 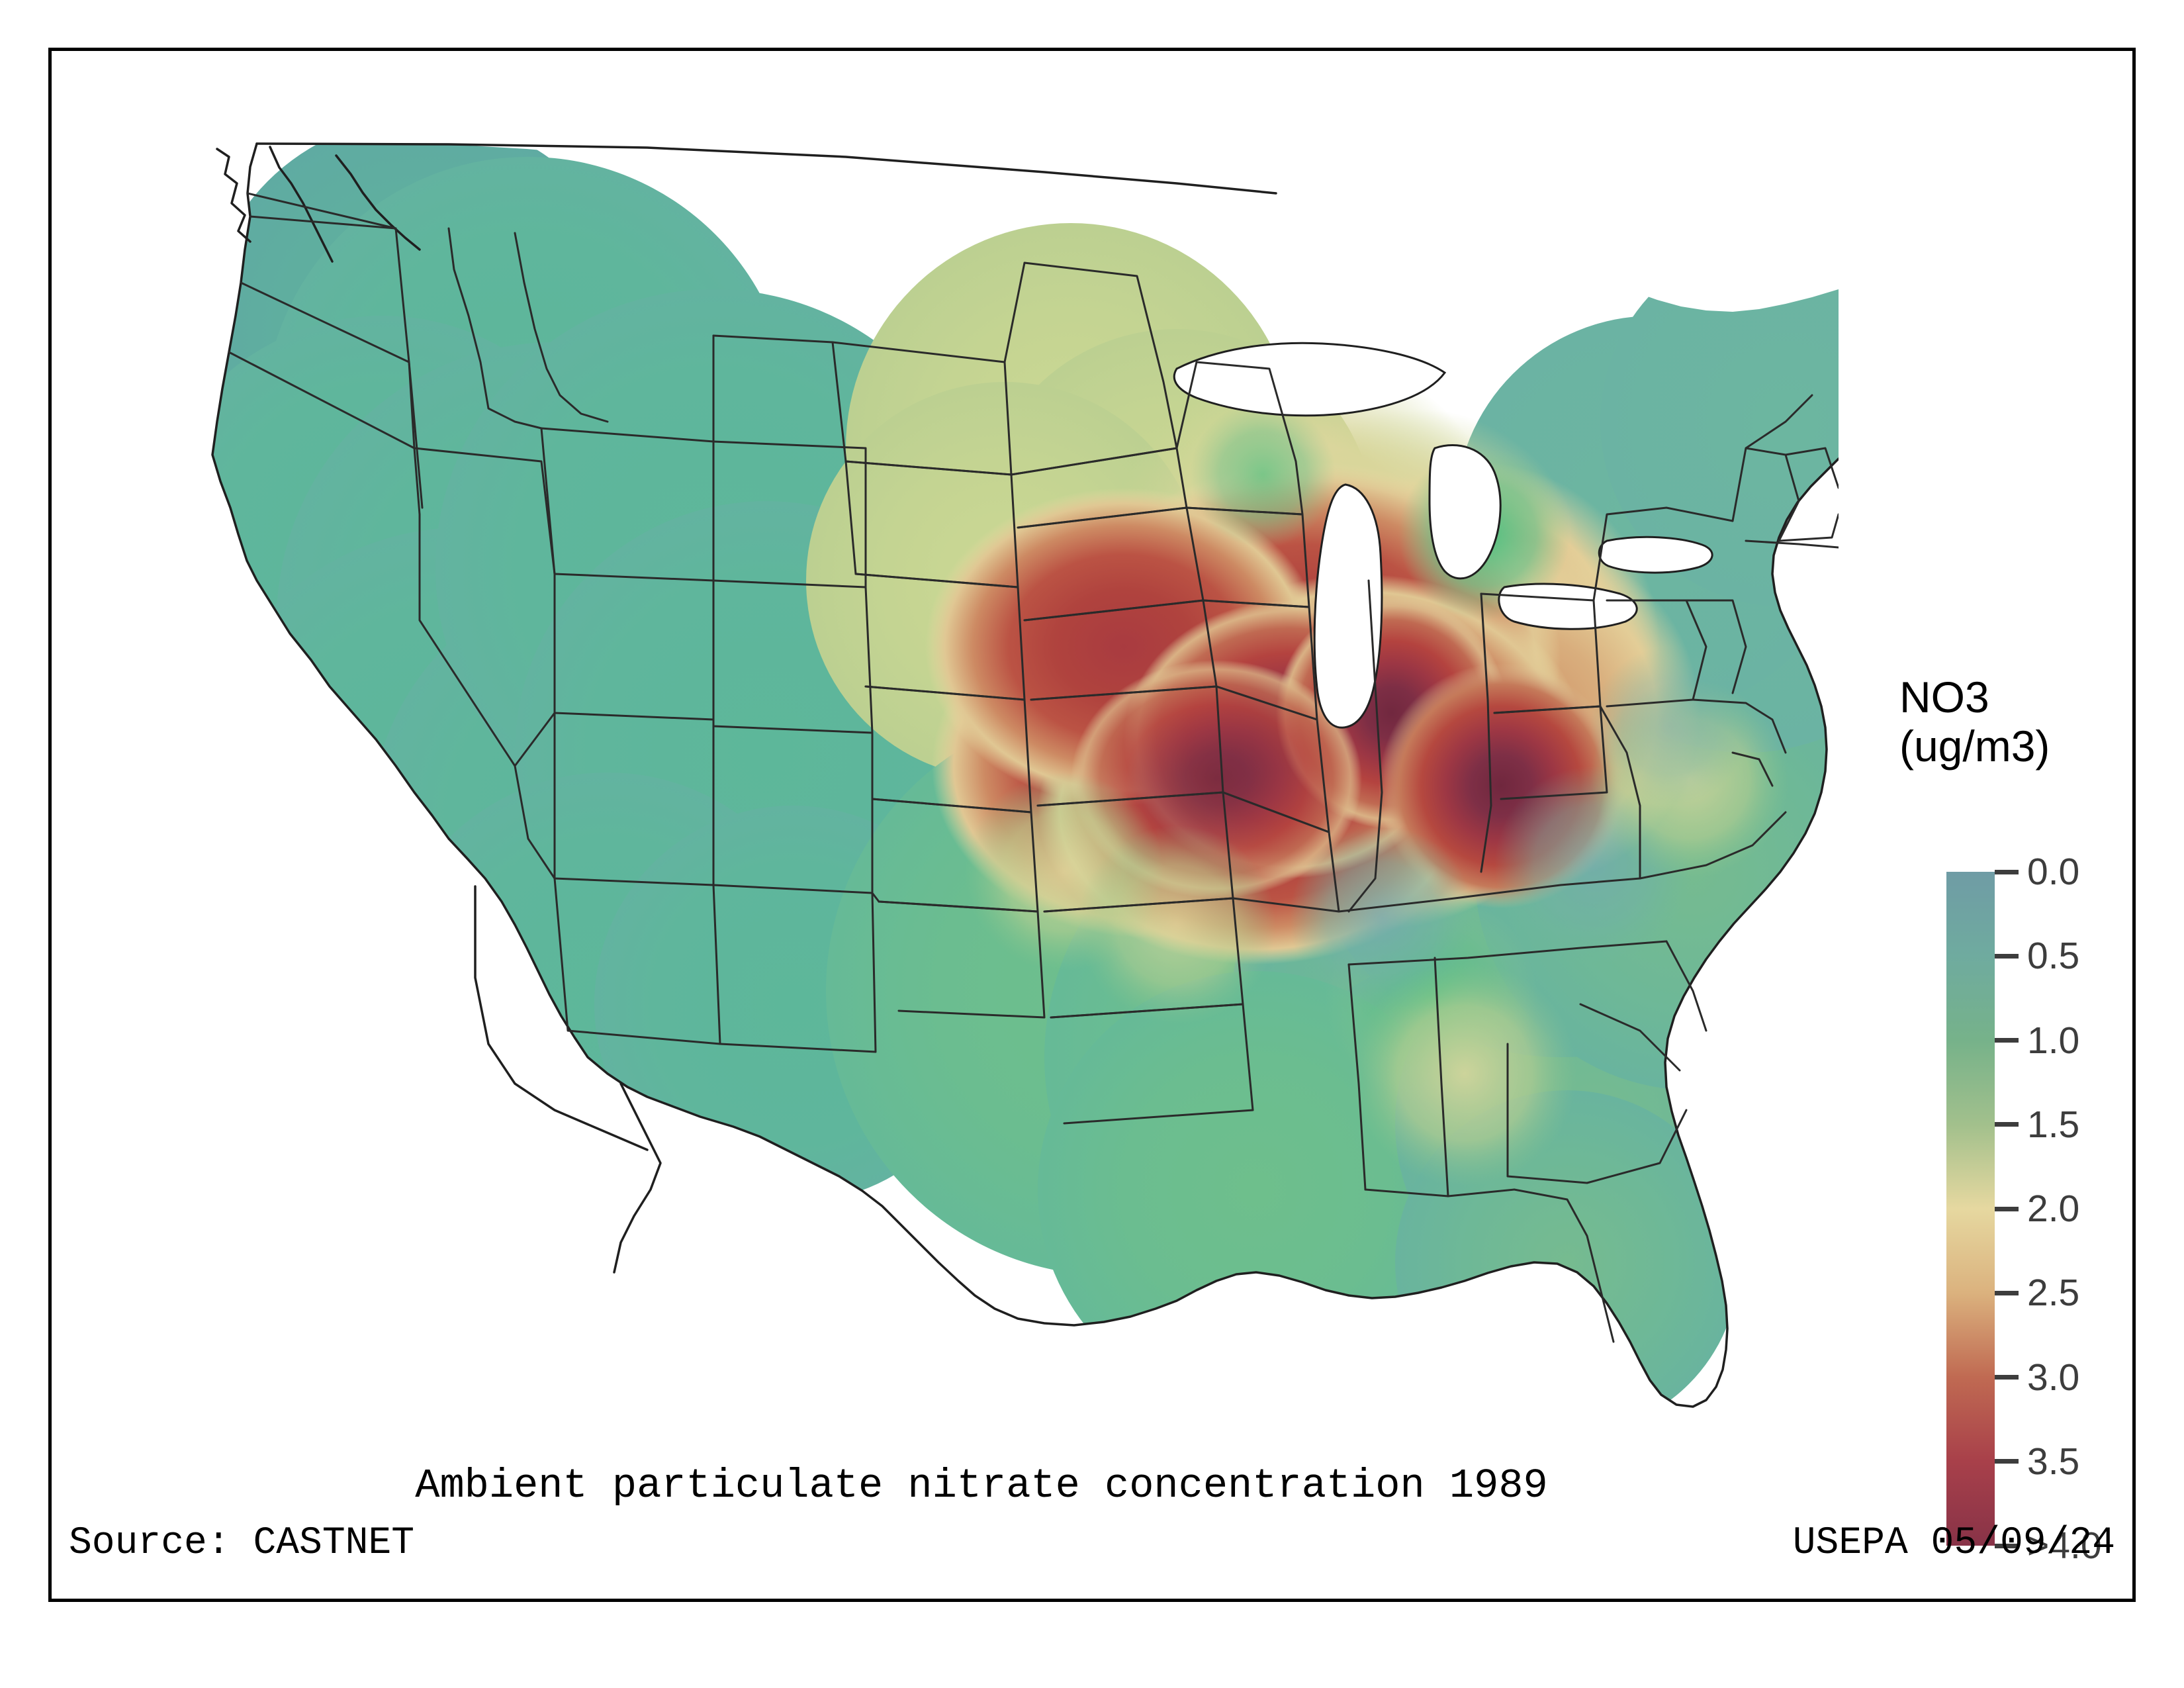 I want to click on legend-title: NO3 (ug/m3), so click(x=2019, y=722).